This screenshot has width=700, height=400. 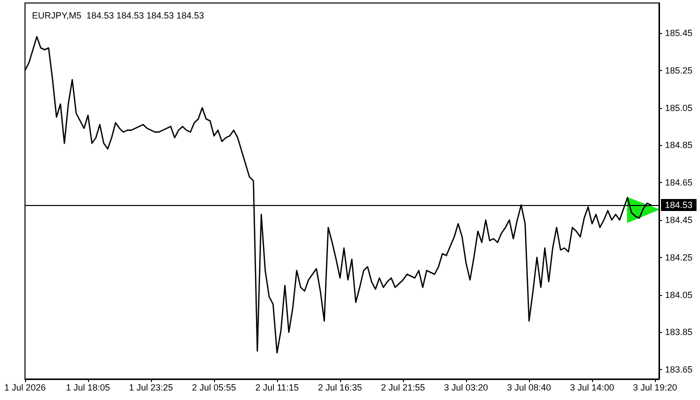 What do you see at coordinates (679, 70) in the screenshot?
I see `y-tick-label: 185.25` at bounding box center [679, 70].